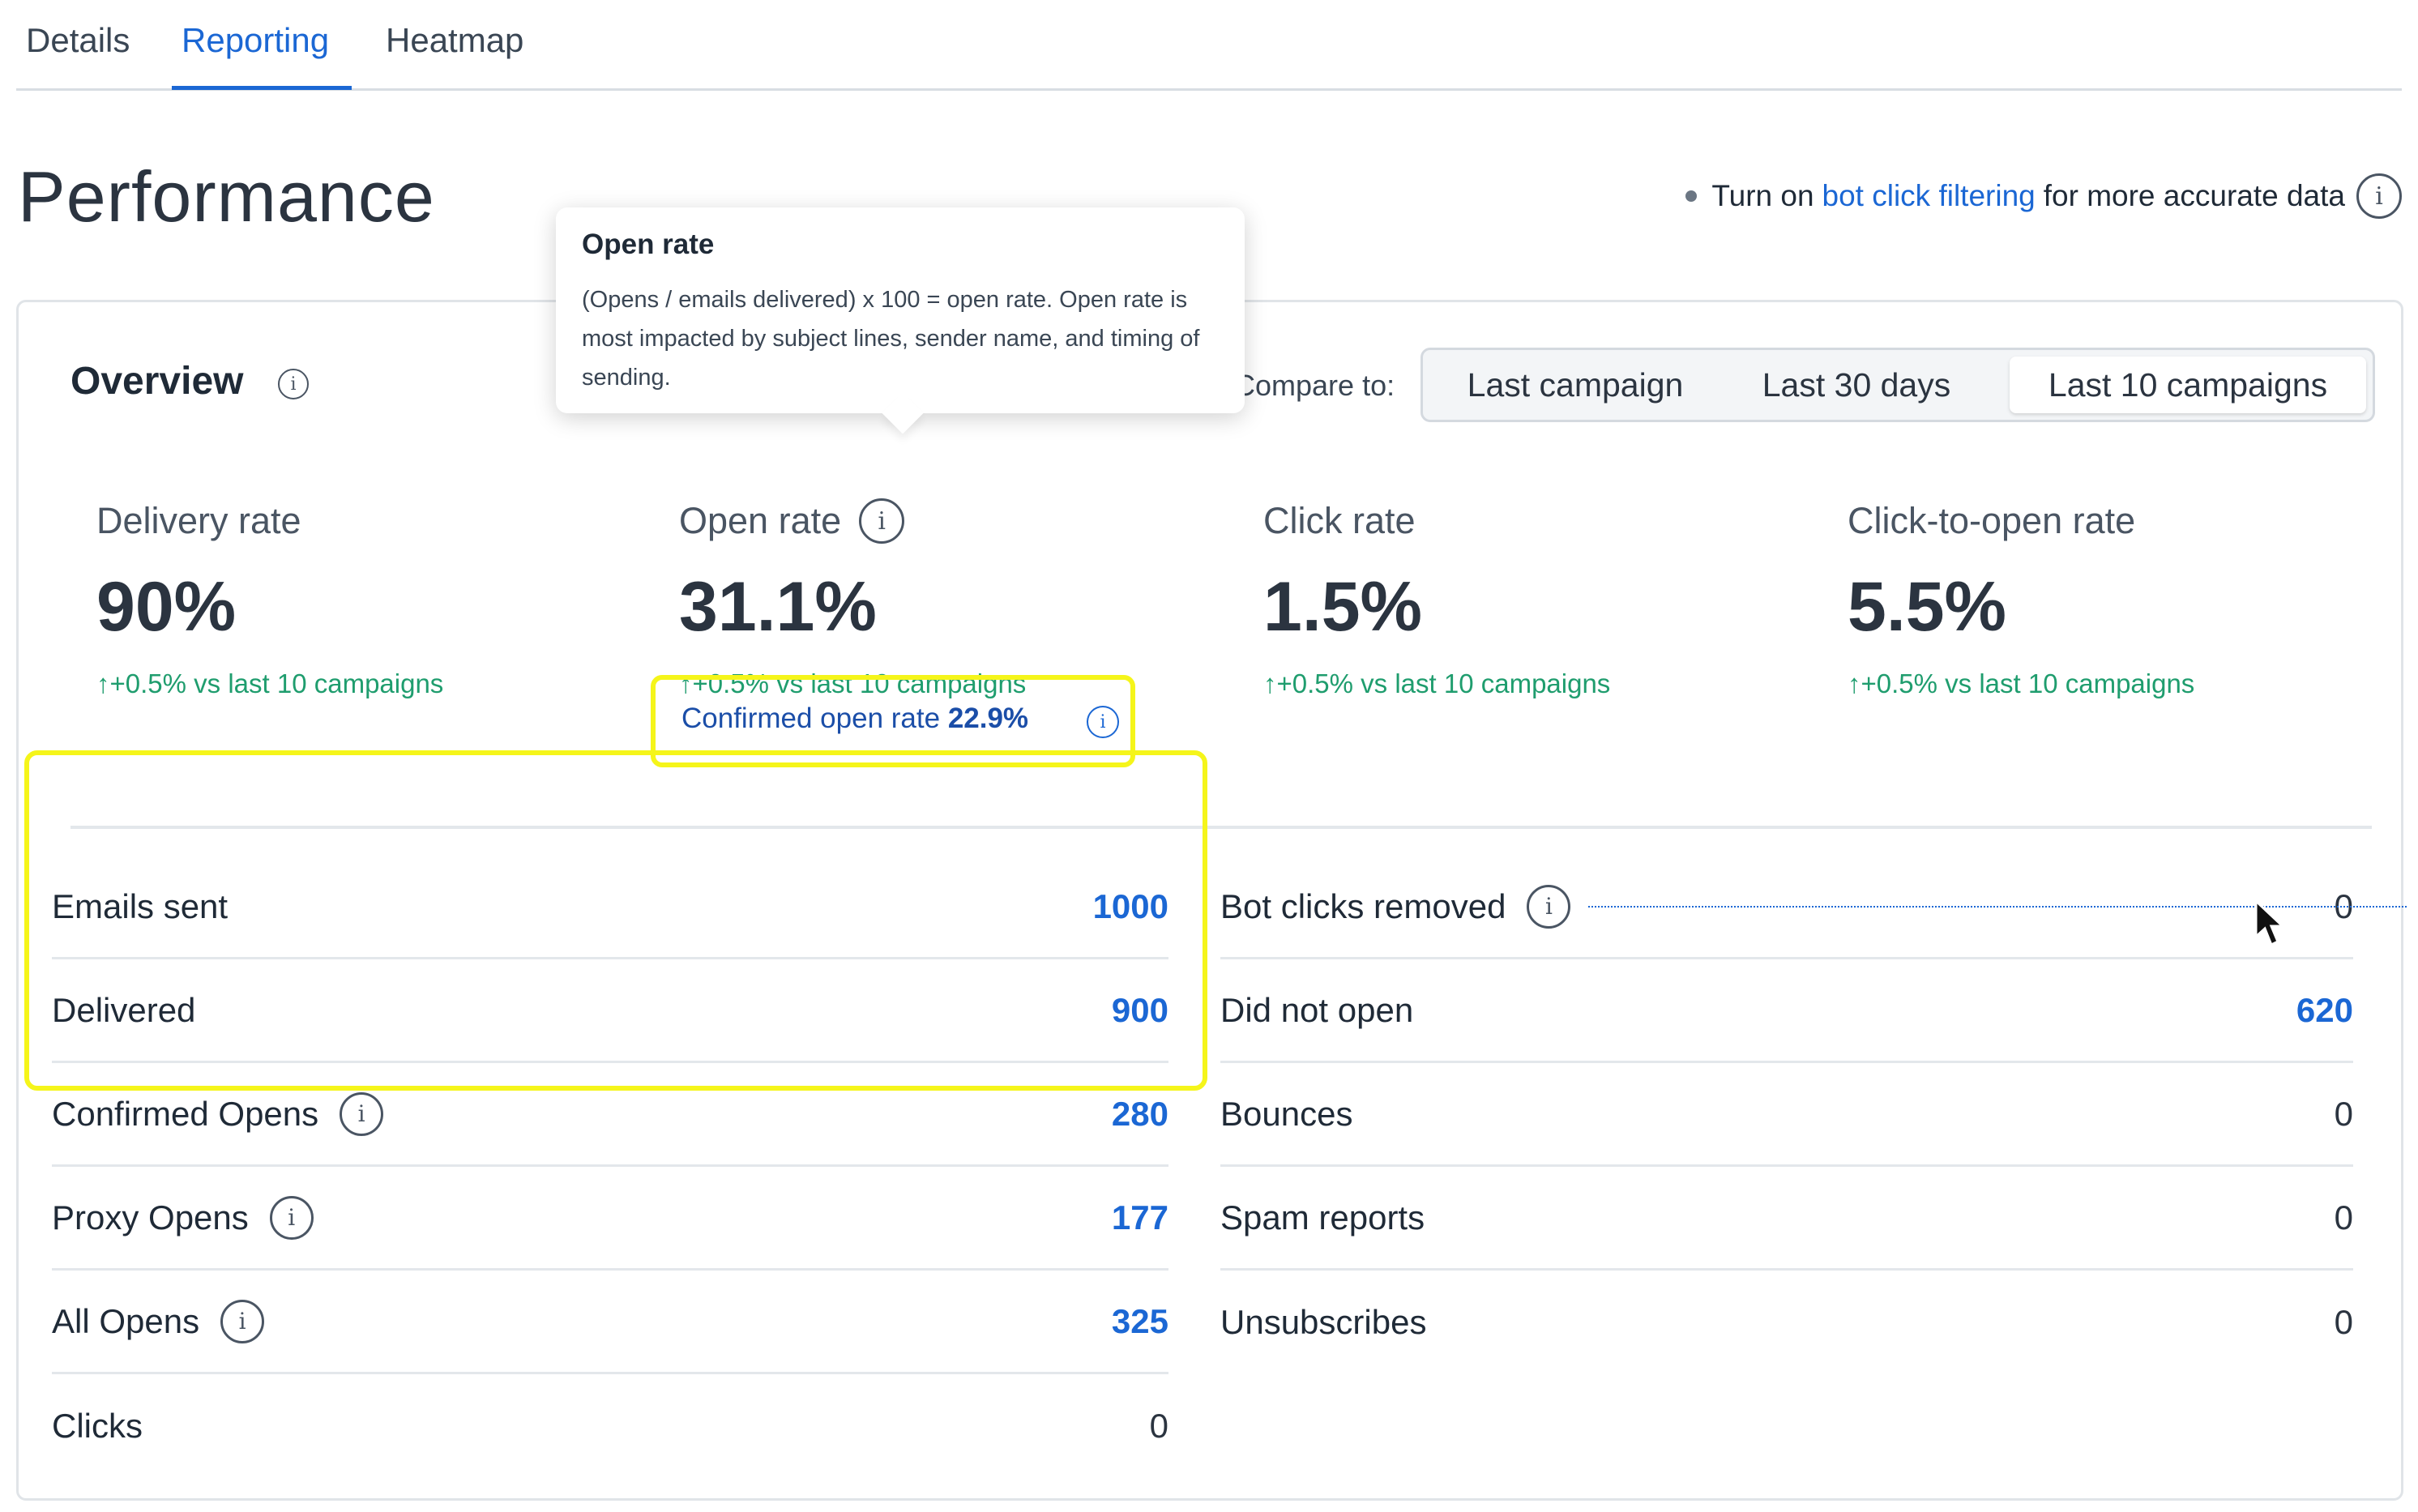 The width and height of the screenshot is (2418, 1512). What do you see at coordinates (1787, 1219) in the screenshot?
I see `stat-row-spam-reports: Spam reports 0` at bounding box center [1787, 1219].